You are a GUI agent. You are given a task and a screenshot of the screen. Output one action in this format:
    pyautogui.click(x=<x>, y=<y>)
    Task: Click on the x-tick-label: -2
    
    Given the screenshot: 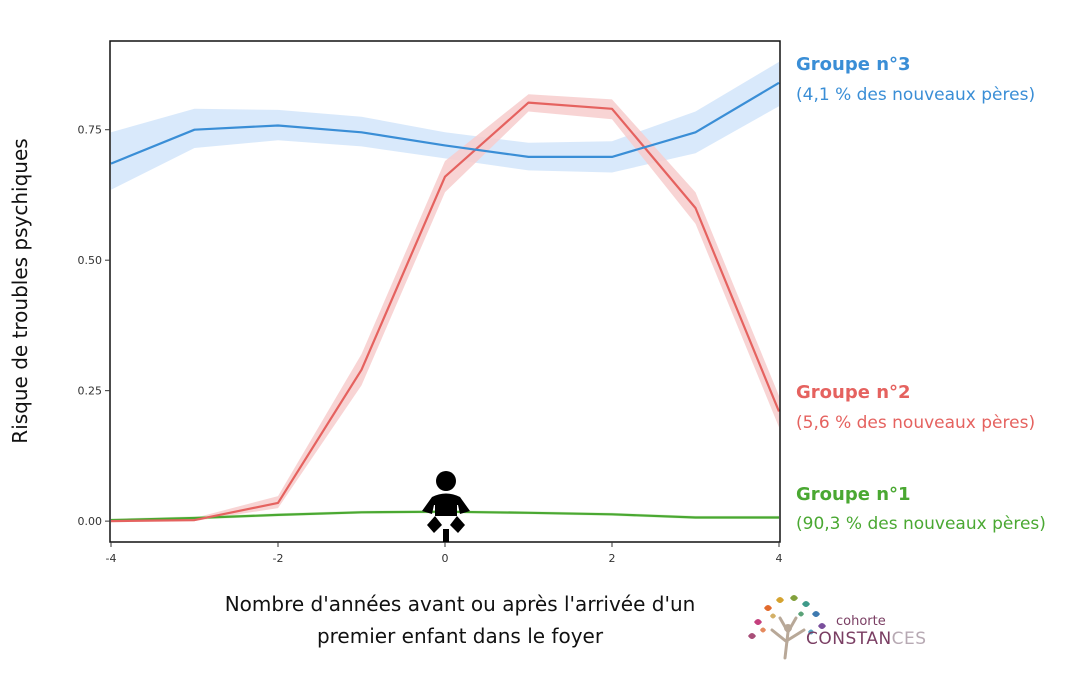 What is the action you would take?
    pyautogui.click(x=278, y=558)
    